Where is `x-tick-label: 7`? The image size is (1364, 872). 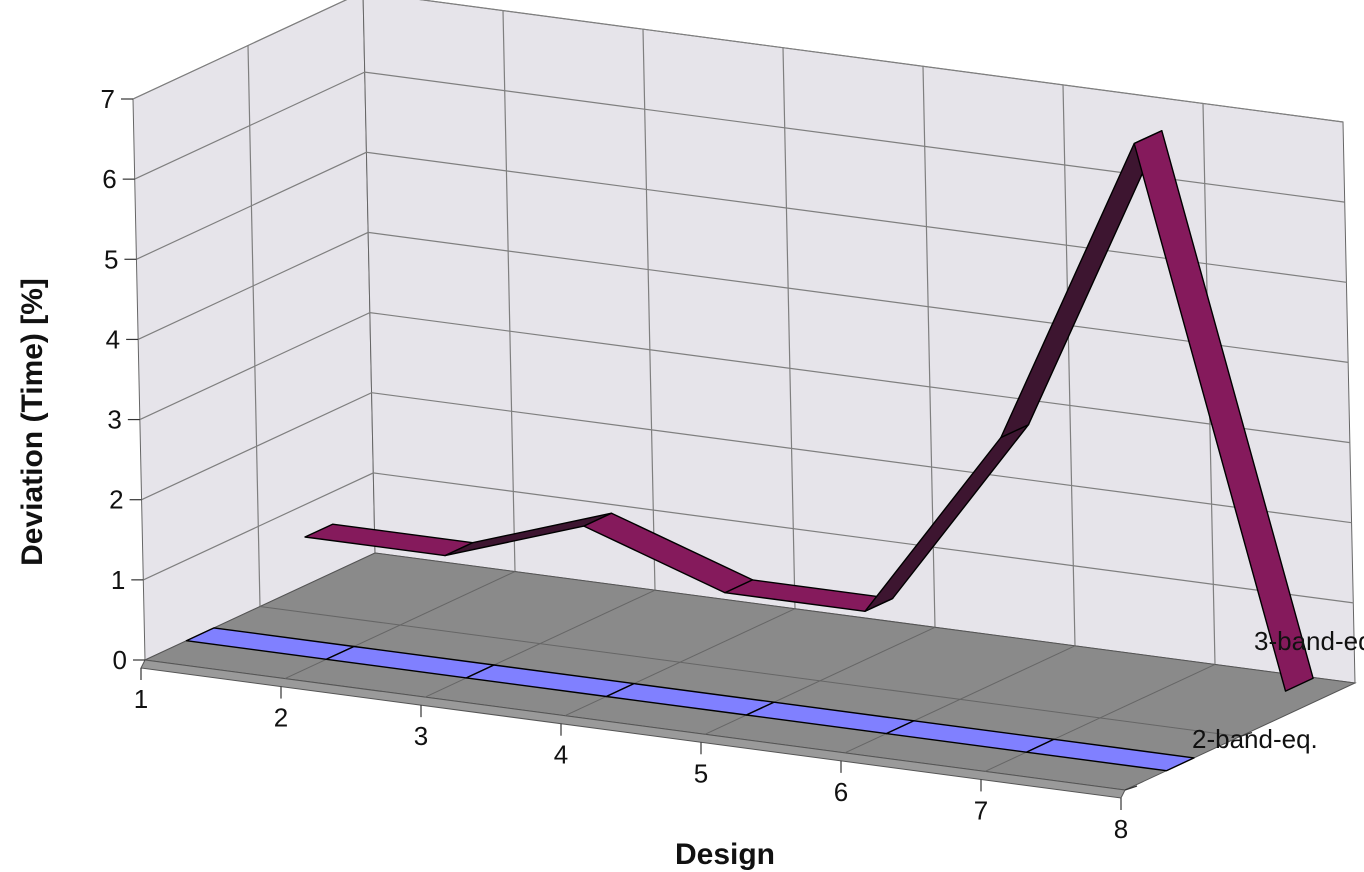 x-tick-label: 7 is located at coordinates (981, 810).